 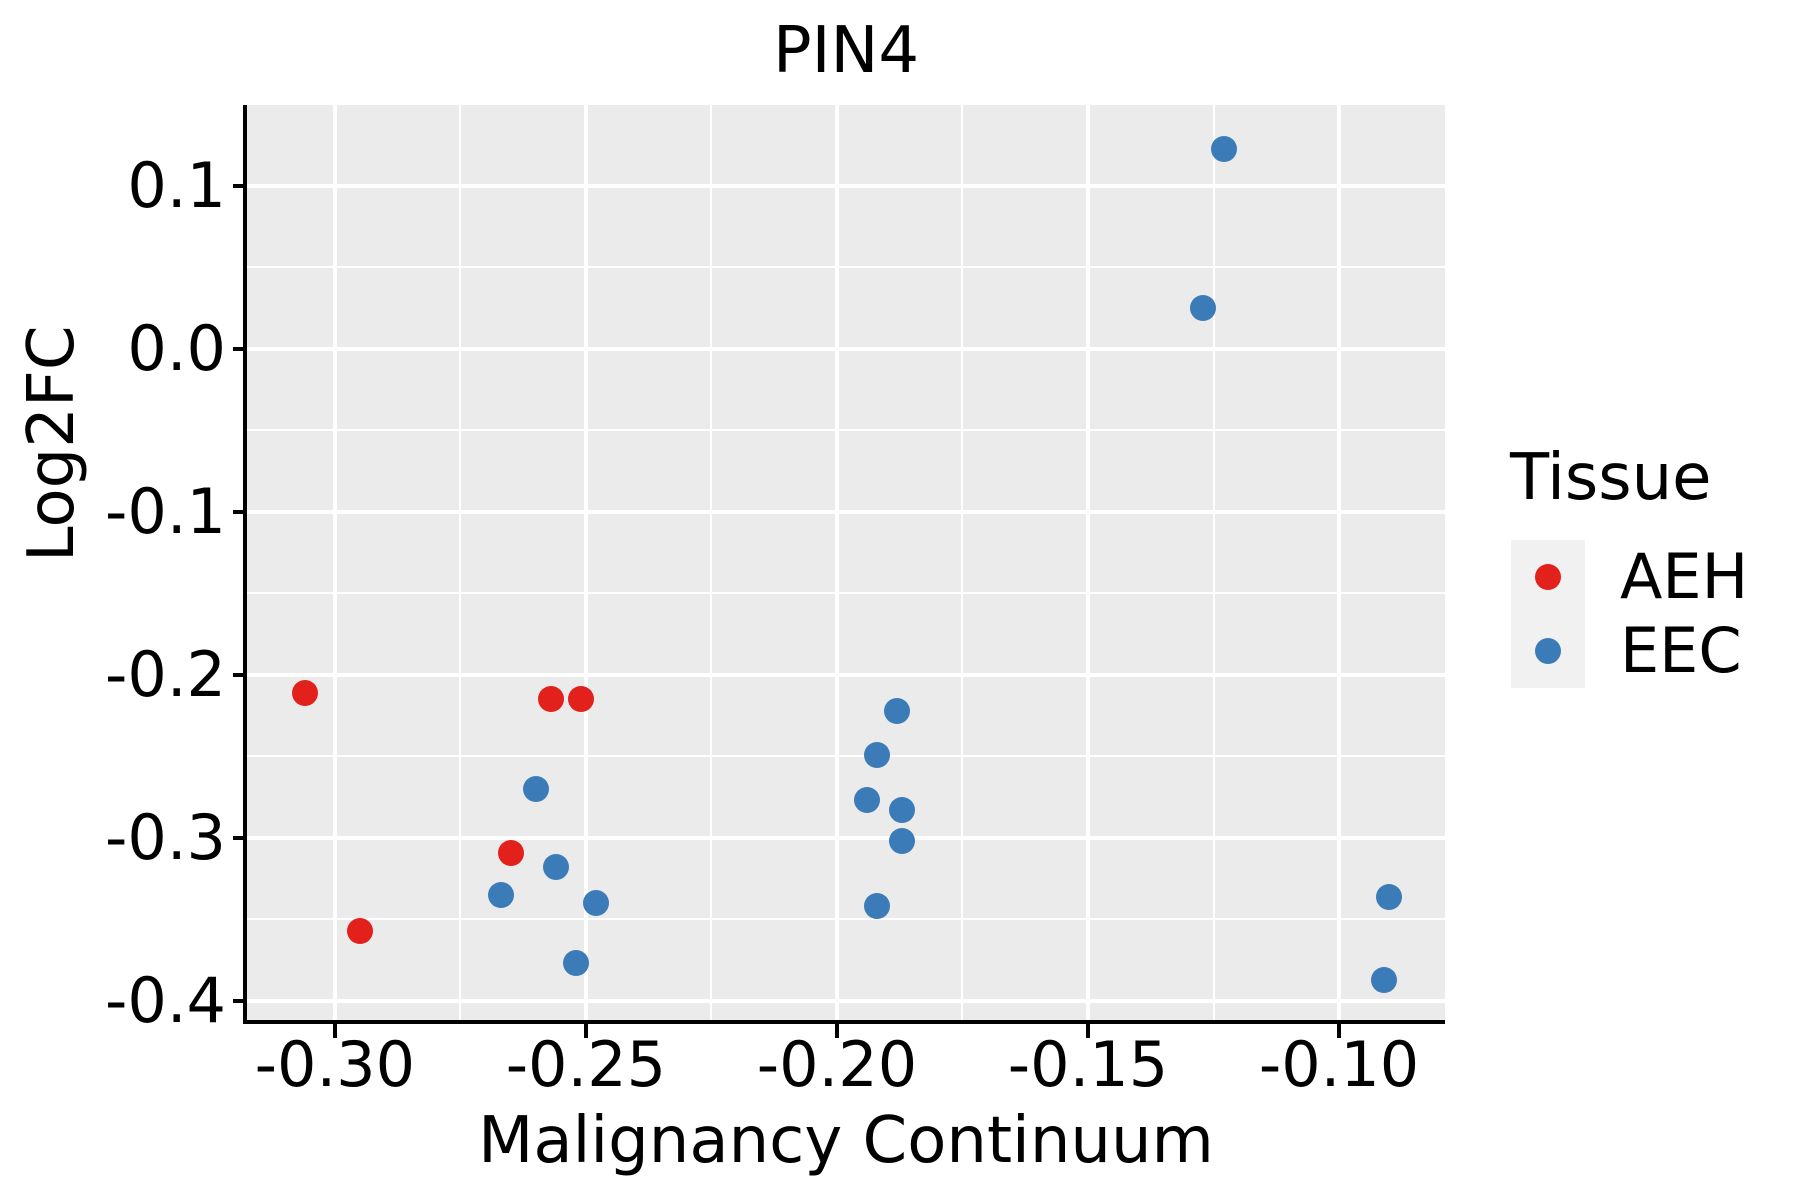 I want to click on y-tick-label: -0.2, so click(x=165, y=674).